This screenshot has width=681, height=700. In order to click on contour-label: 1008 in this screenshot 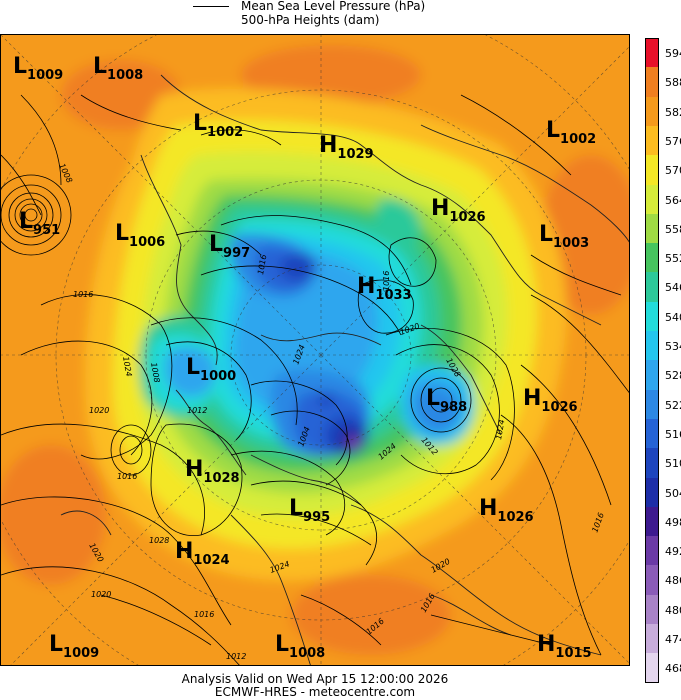, I will do `click(155, 373)`.